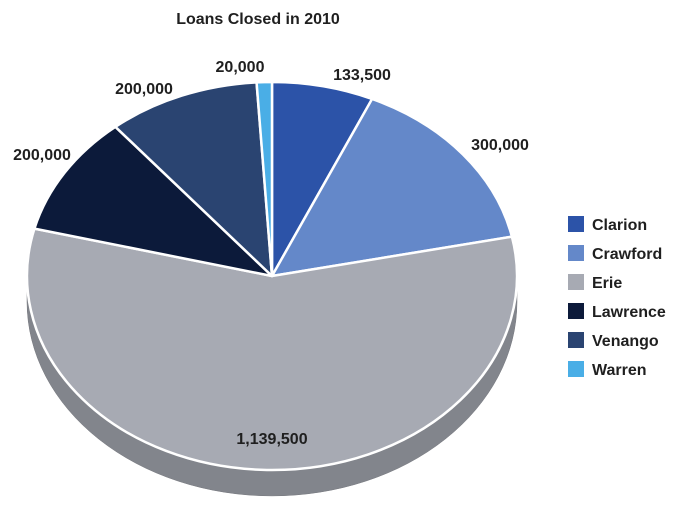 The image size is (681, 516). I want to click on legend-label-venango: Venango, so click(625, 341).